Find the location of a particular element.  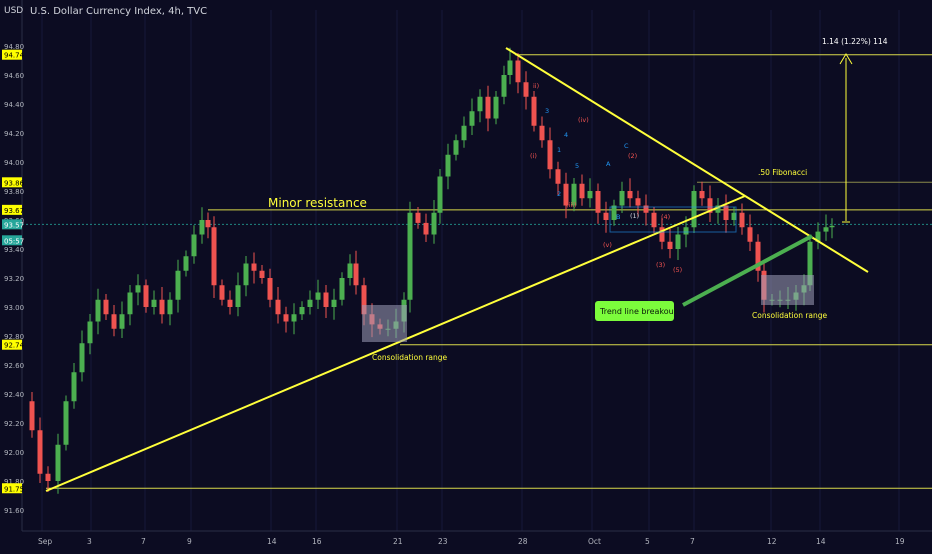

wave-label: 5 is located at coordinates (577, 166).